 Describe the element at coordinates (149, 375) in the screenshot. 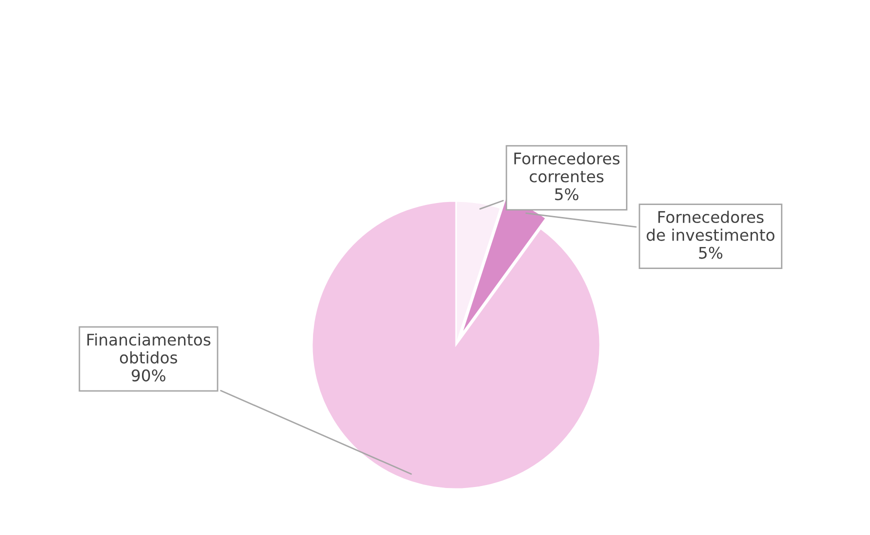

I see `data-label: 90%` at that location.